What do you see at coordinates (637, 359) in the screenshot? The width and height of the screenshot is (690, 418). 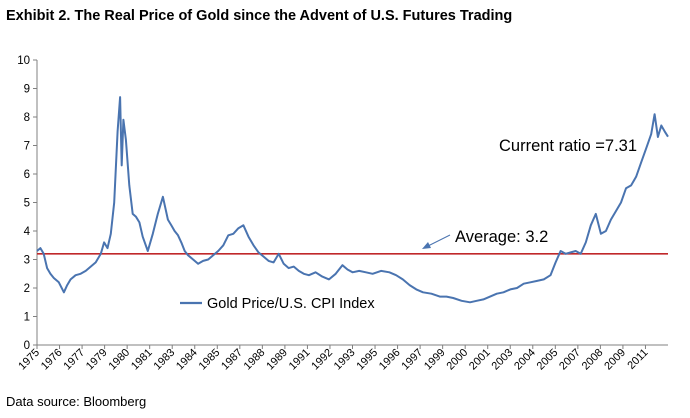 I see `x-tick-label: 2011` at bounding box center [637, 359].